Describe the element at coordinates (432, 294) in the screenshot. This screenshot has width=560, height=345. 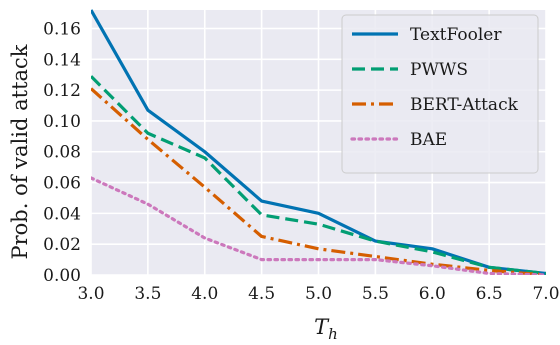
I see `x-tick-label: 6.0` at that location.